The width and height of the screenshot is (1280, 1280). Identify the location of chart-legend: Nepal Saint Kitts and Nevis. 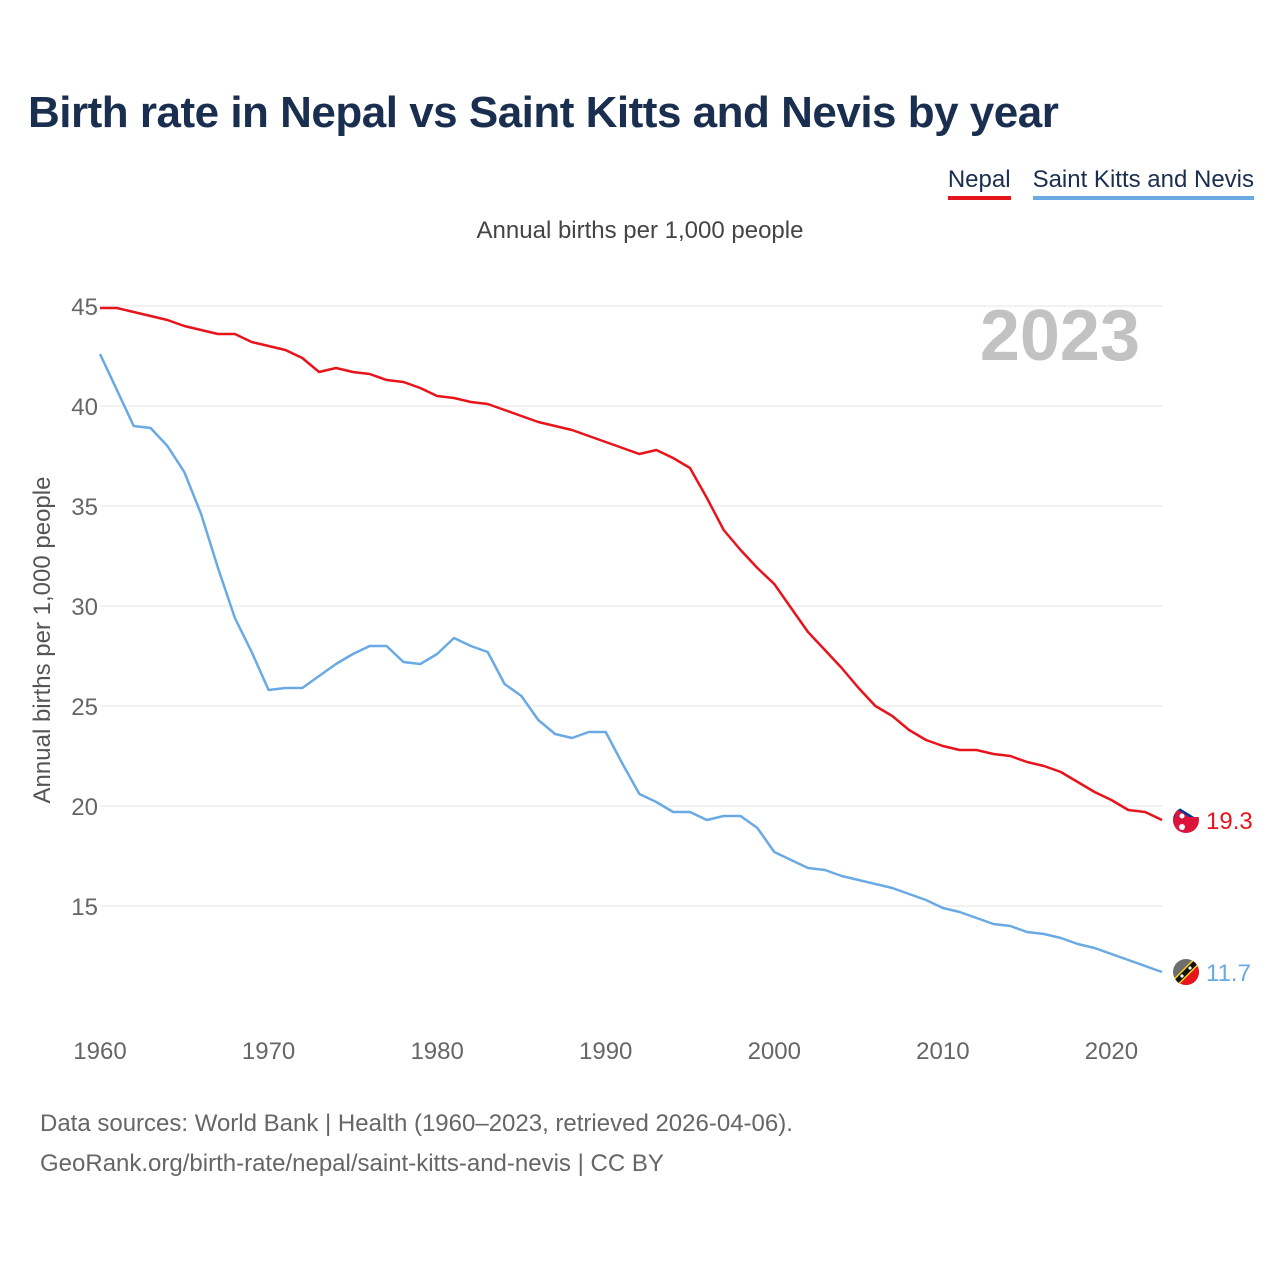
(1100, 183).